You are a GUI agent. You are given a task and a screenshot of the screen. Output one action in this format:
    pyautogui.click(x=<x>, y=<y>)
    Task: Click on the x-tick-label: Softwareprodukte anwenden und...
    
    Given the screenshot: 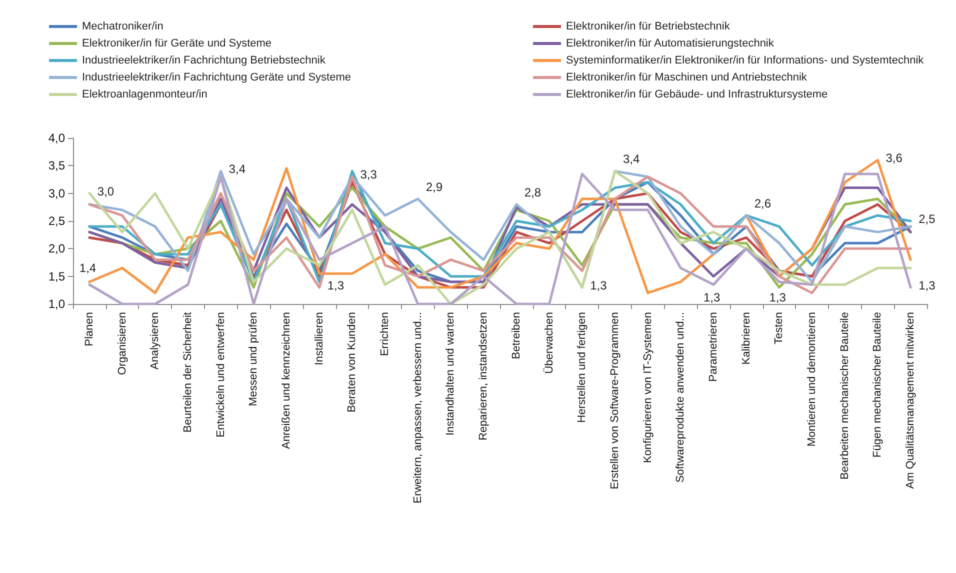 What is the action you would take?
    pyautogui.click(x=680, y=397)
    